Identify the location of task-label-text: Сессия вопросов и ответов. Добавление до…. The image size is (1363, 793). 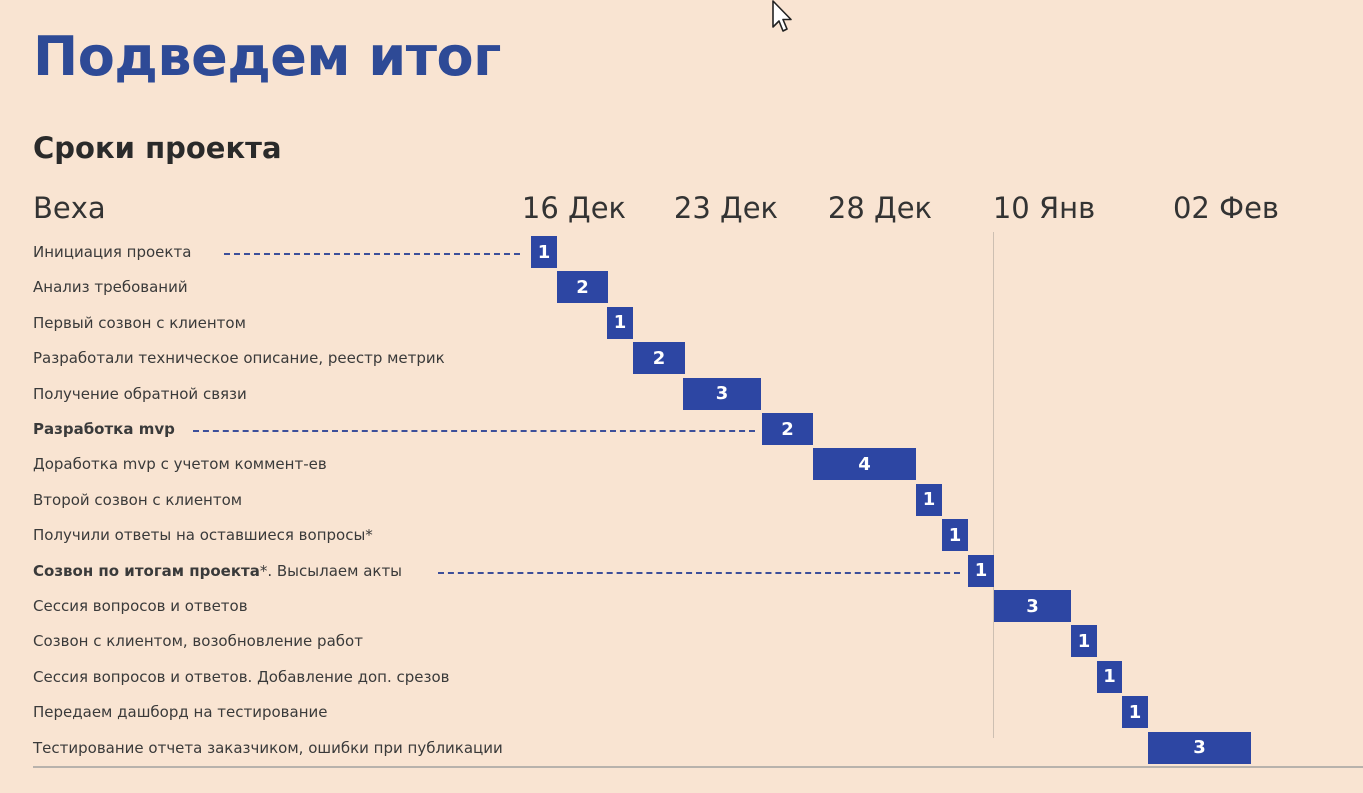
(241, 676).